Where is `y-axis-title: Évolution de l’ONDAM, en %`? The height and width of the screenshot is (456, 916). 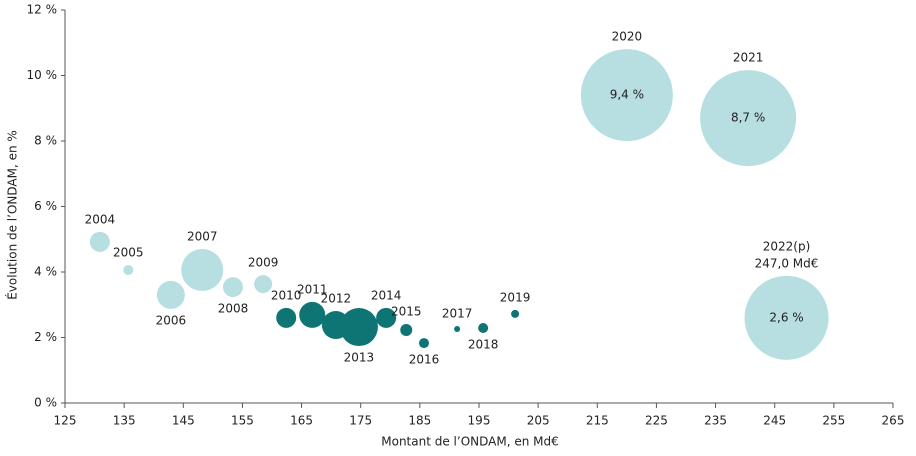 y-axis-title: Évolution de l’ONDAM, en % is located at coordinates (12, 215).